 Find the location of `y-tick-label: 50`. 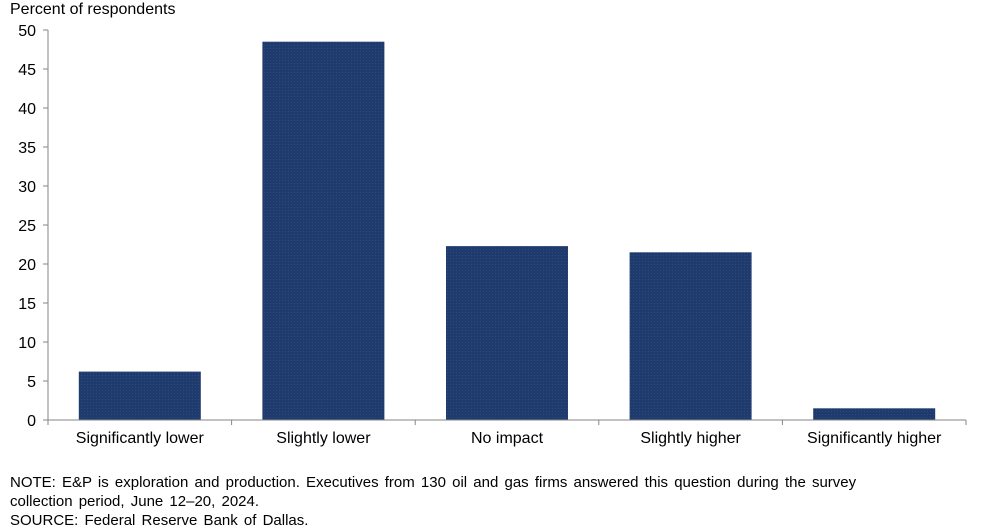

y-tick-label: 50 is located at coordinates (27, 31).